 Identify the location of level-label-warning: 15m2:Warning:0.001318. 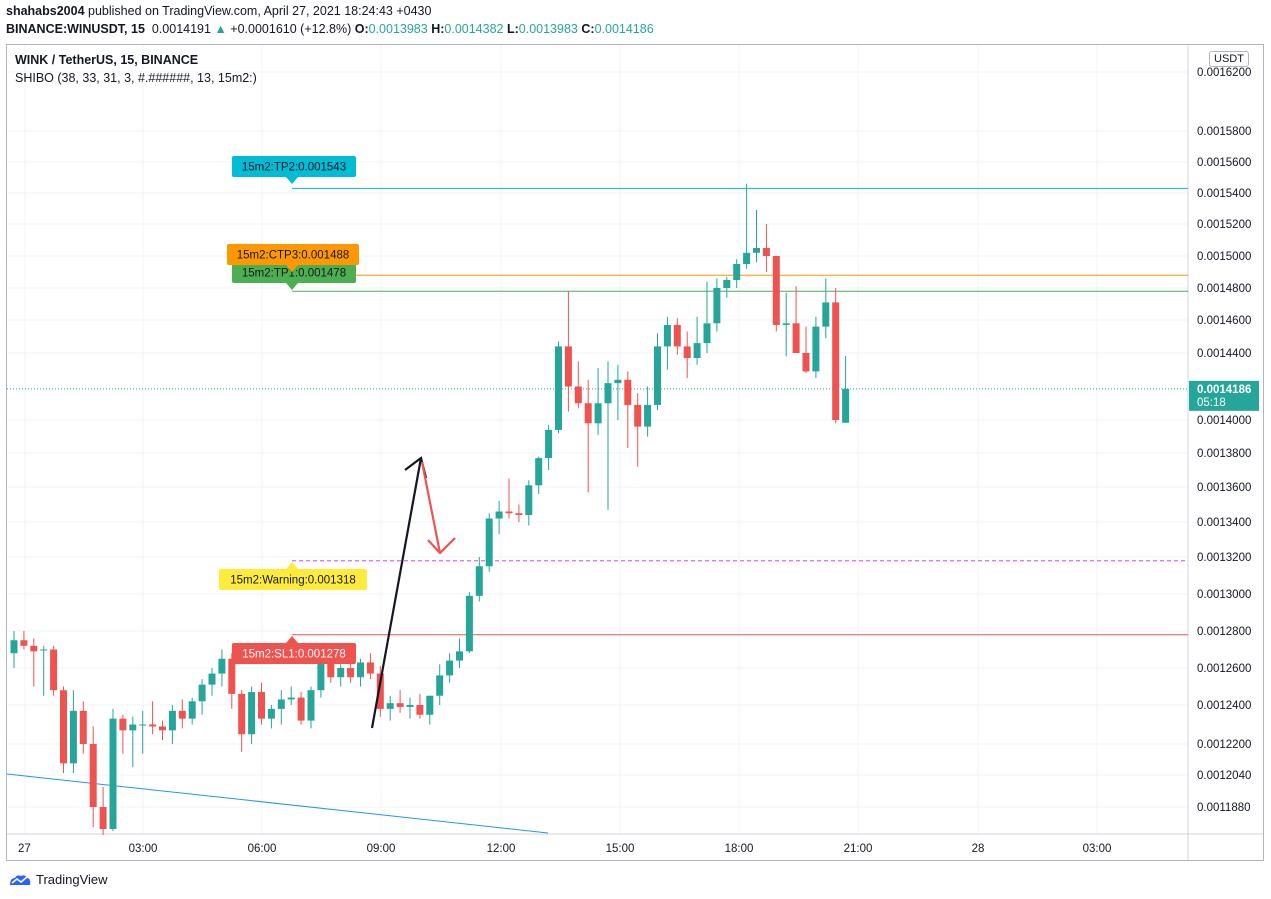
(293, 576).